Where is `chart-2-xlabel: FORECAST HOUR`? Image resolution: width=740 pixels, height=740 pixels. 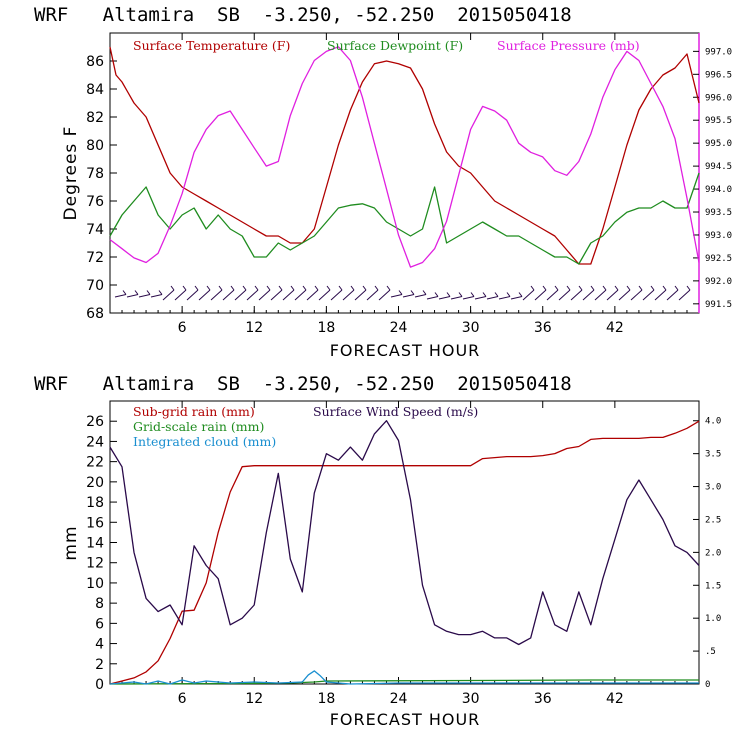 chart-2-xlabel: FORECAST HOUR is located at coordinates (405, 719).